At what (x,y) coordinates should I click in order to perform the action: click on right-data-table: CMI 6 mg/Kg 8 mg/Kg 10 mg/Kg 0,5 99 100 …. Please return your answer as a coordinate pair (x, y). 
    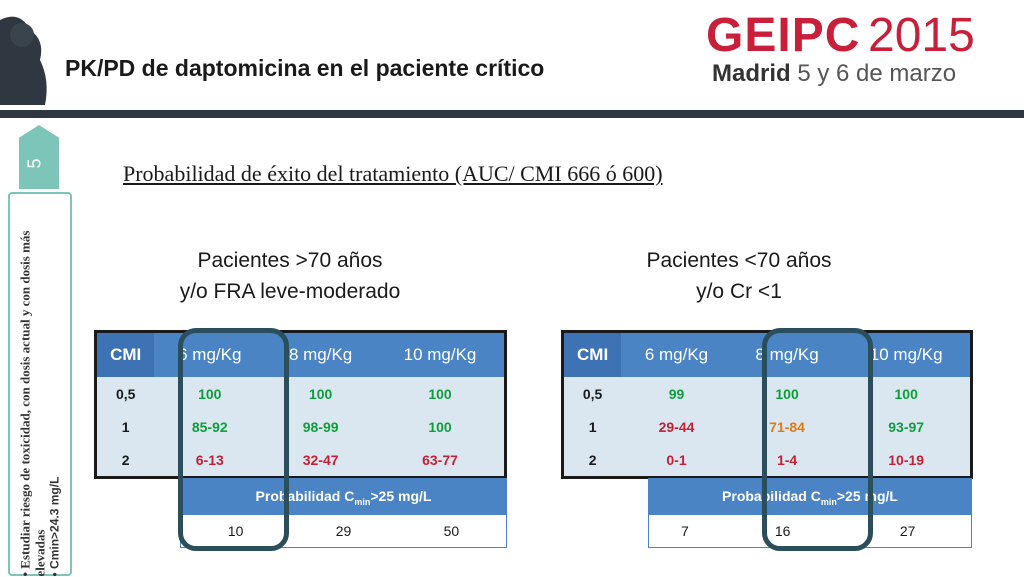
    Looking at the image, I should click on (767, 404).